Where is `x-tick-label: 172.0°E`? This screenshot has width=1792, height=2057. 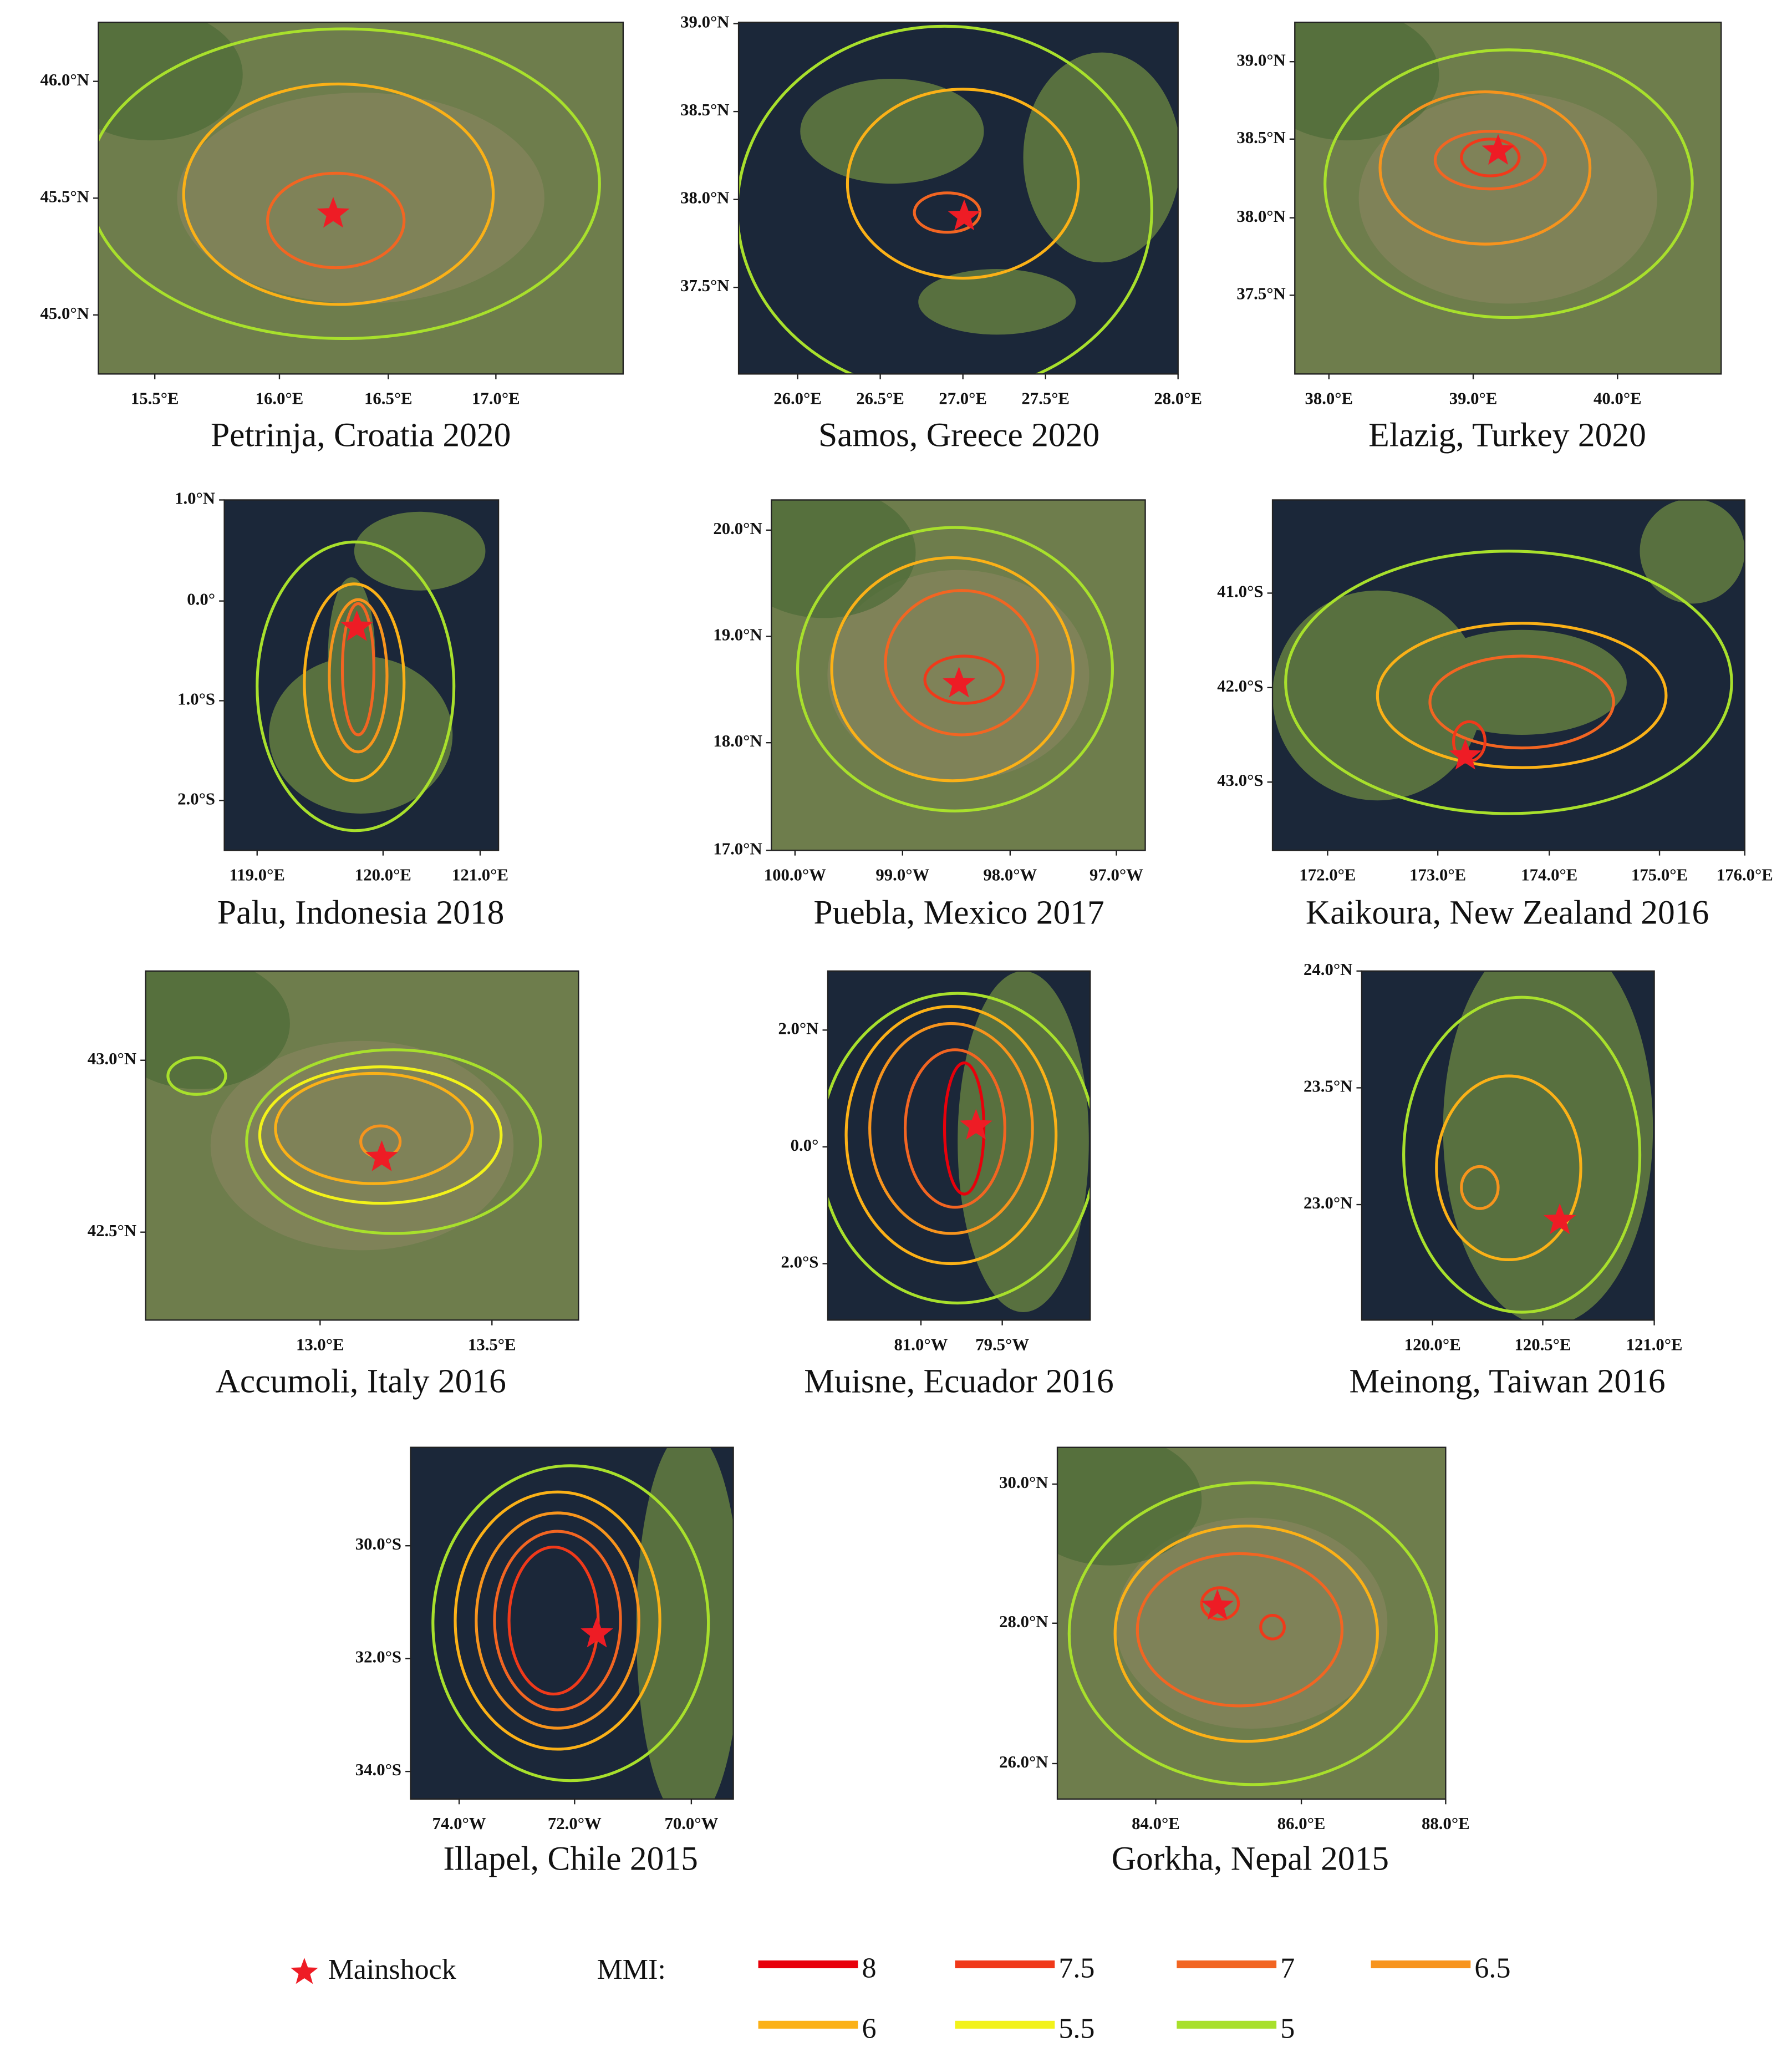 x-tick-label: 172.0°E is located at coordinates (1328, 876).